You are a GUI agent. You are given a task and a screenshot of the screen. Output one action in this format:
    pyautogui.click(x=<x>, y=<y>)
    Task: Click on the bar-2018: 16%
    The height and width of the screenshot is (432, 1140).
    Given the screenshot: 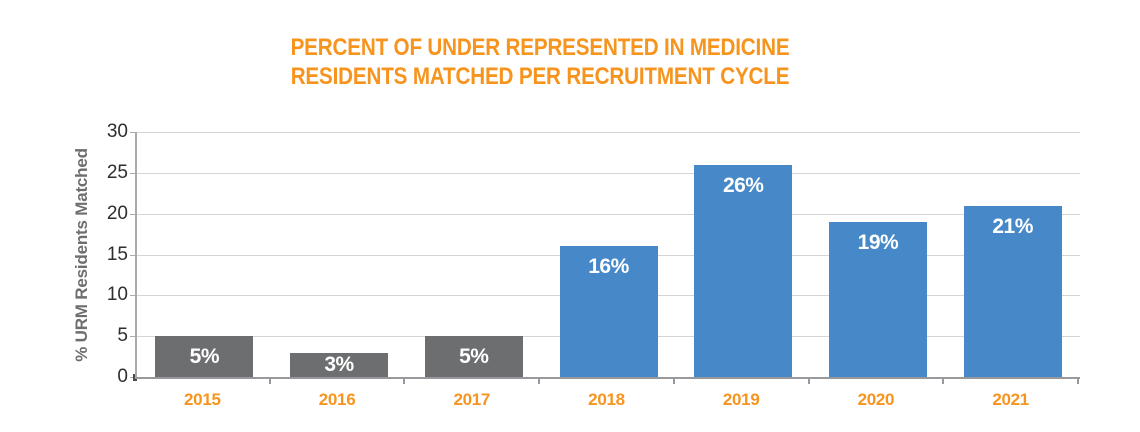 What is the action you would take?
    pyautogui.click(x=608, y=311)
    